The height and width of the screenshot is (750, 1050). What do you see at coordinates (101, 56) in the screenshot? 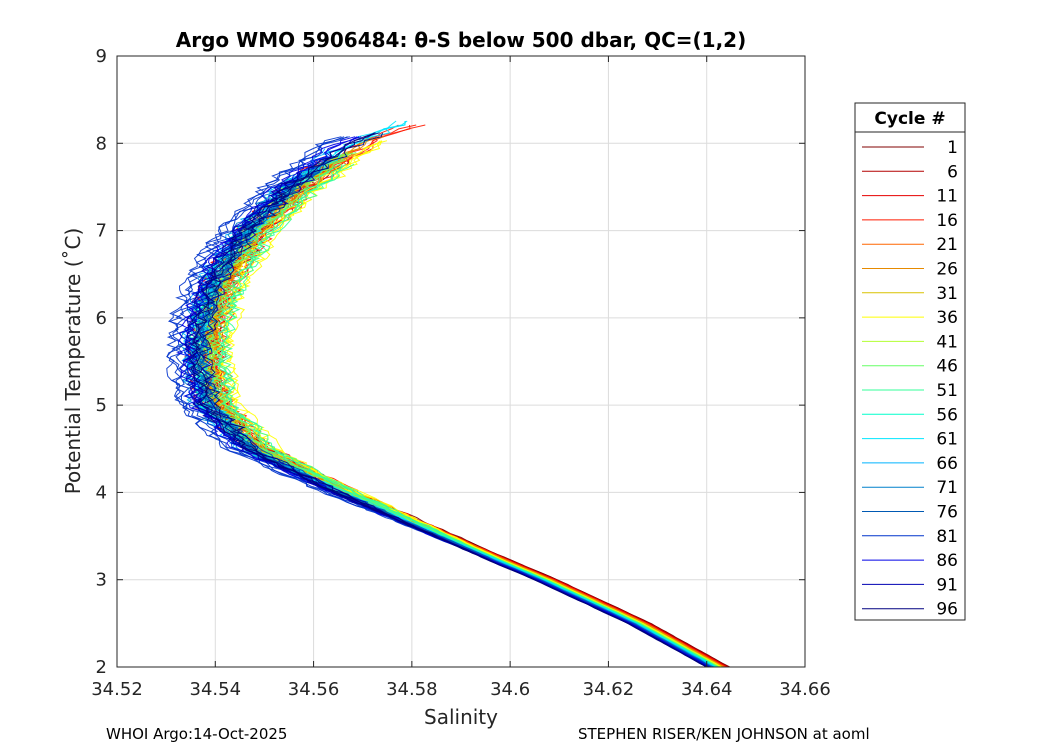
I see `y-tick-label: 9` at bounding box center [101, 56].